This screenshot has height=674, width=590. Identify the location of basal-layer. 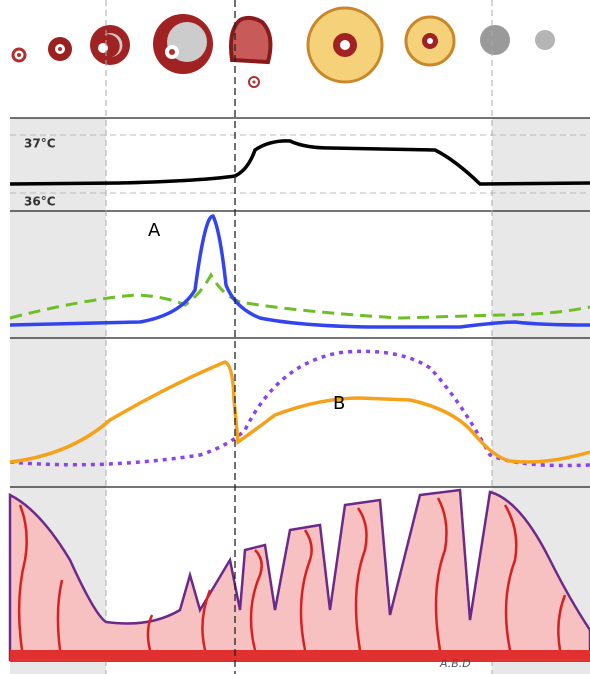
(300, 656).